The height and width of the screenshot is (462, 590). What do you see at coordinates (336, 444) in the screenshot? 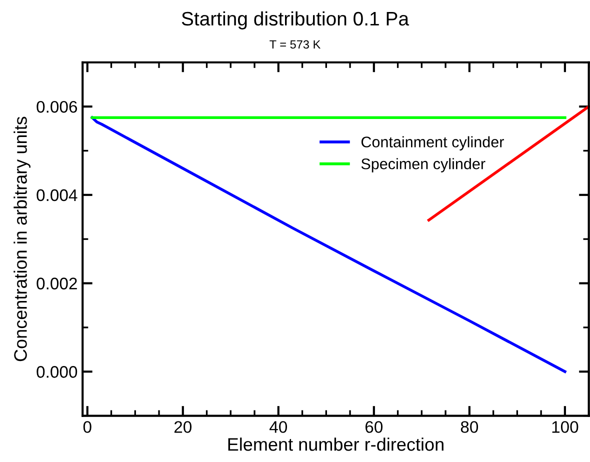
I see `x-axis-title: Element number r-direction` at bounding box center [336, 444].